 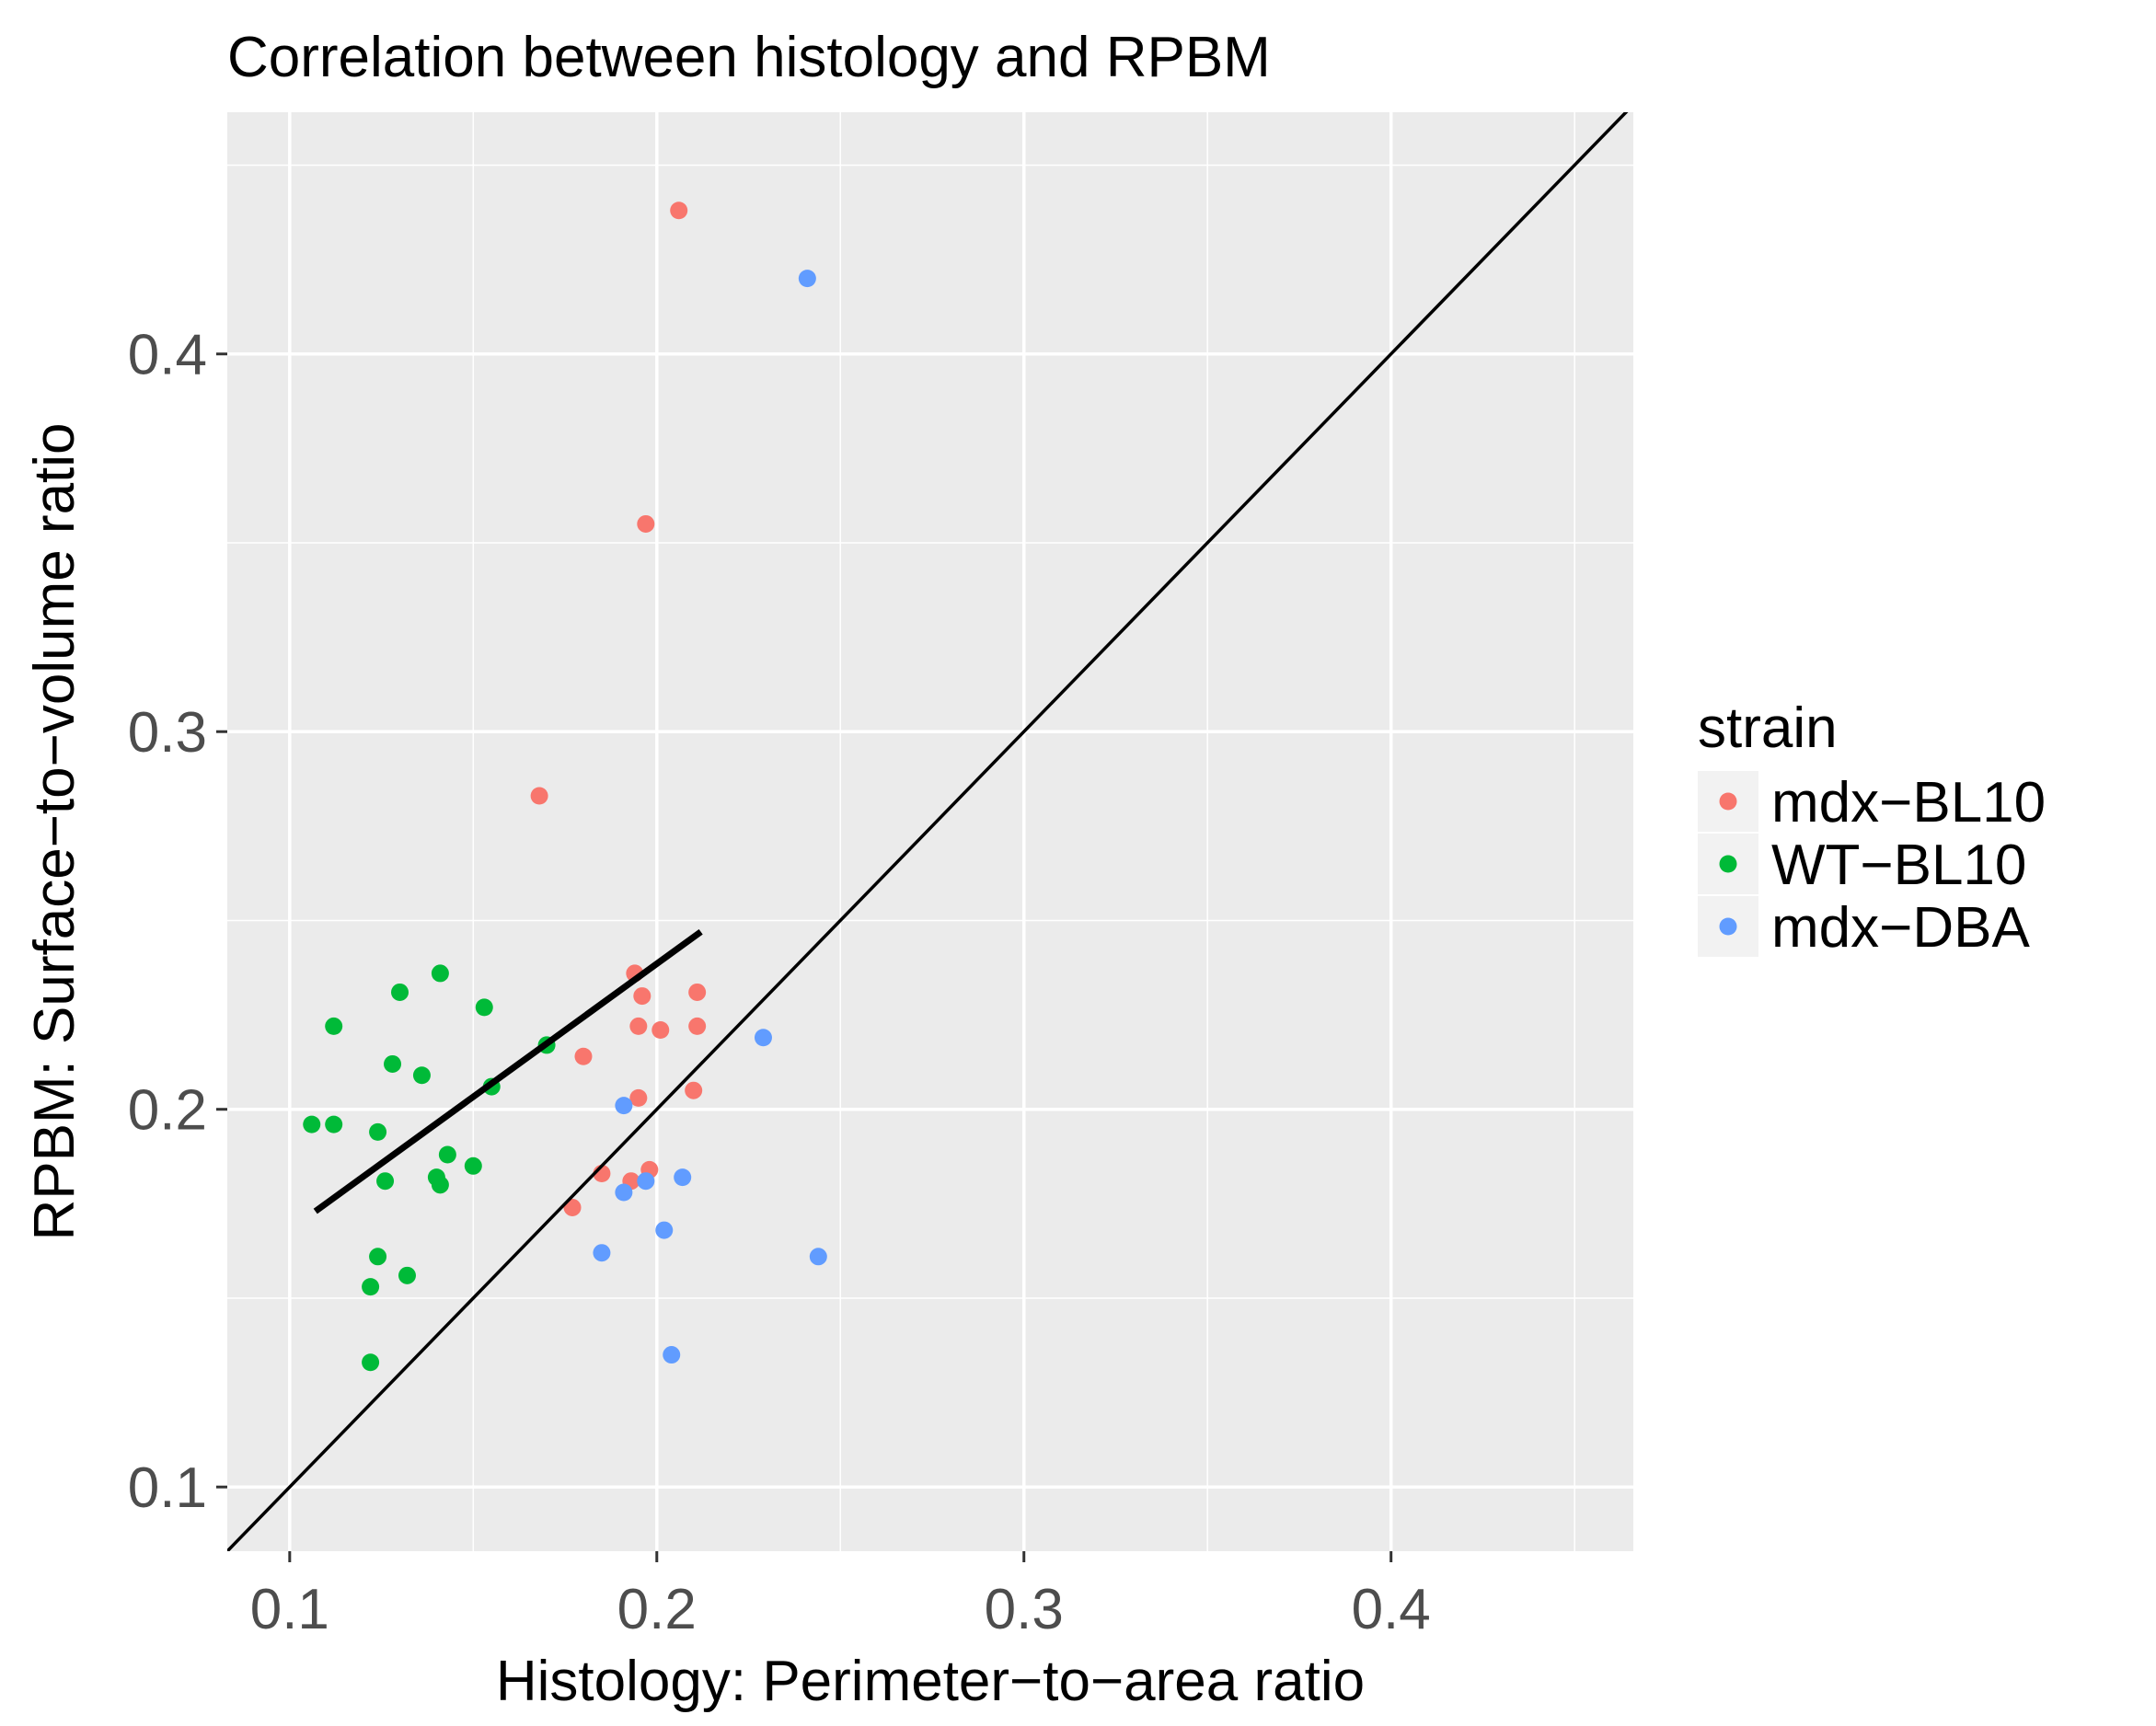 I want to click on chart-title: Correlation between histology and RPBM, so click(x=749, y=58).